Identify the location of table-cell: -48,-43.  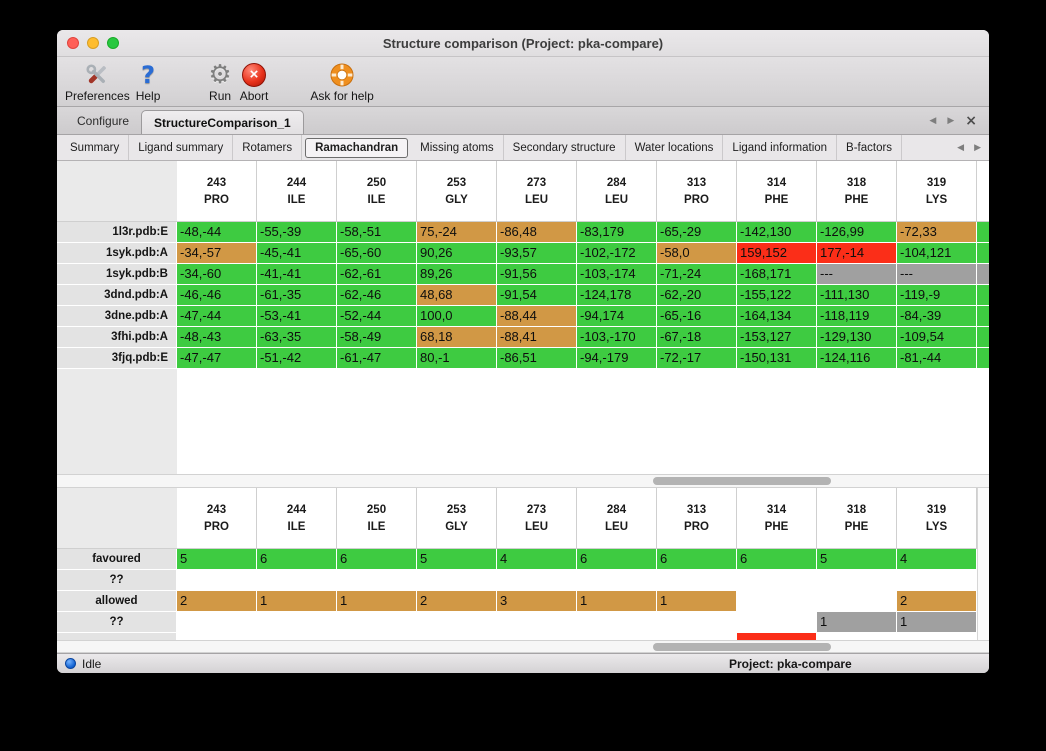
(216, 337).